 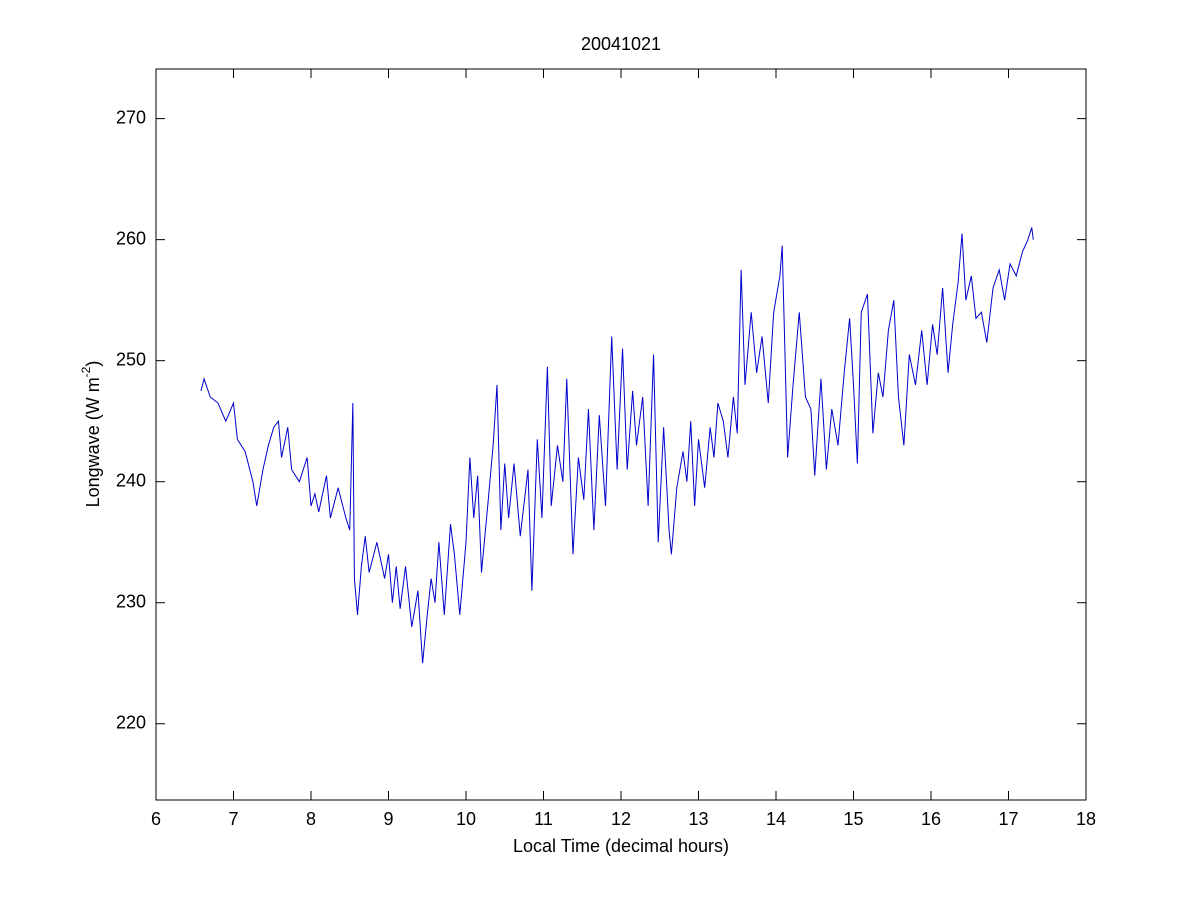 What do you see at coordinates (621, 44) in the screenshot?
I see `chart-title: 20041021` at bounding box center [621, 44].